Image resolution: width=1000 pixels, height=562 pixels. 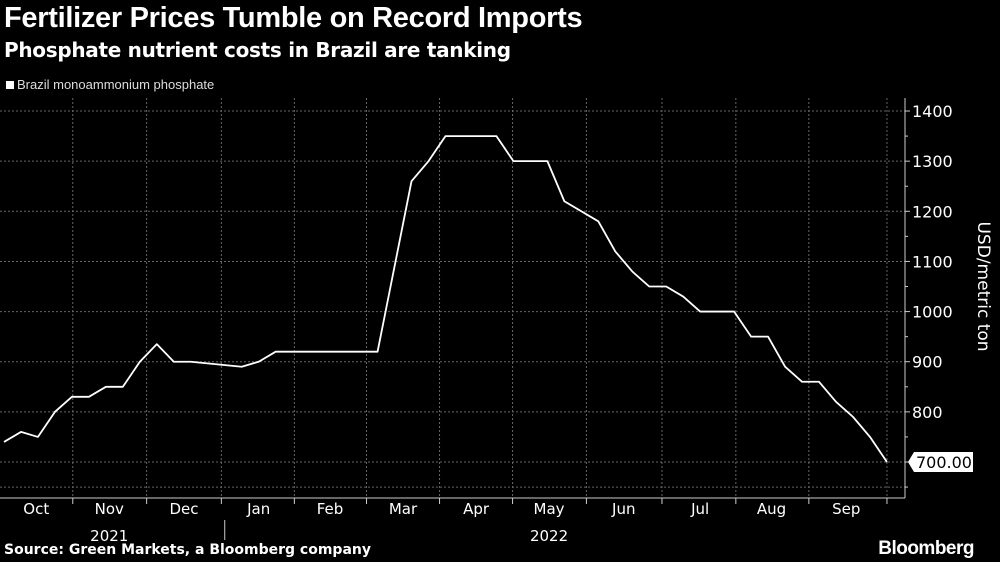 I want to click on y-tick-label: 800, so click(x=927, y=412).